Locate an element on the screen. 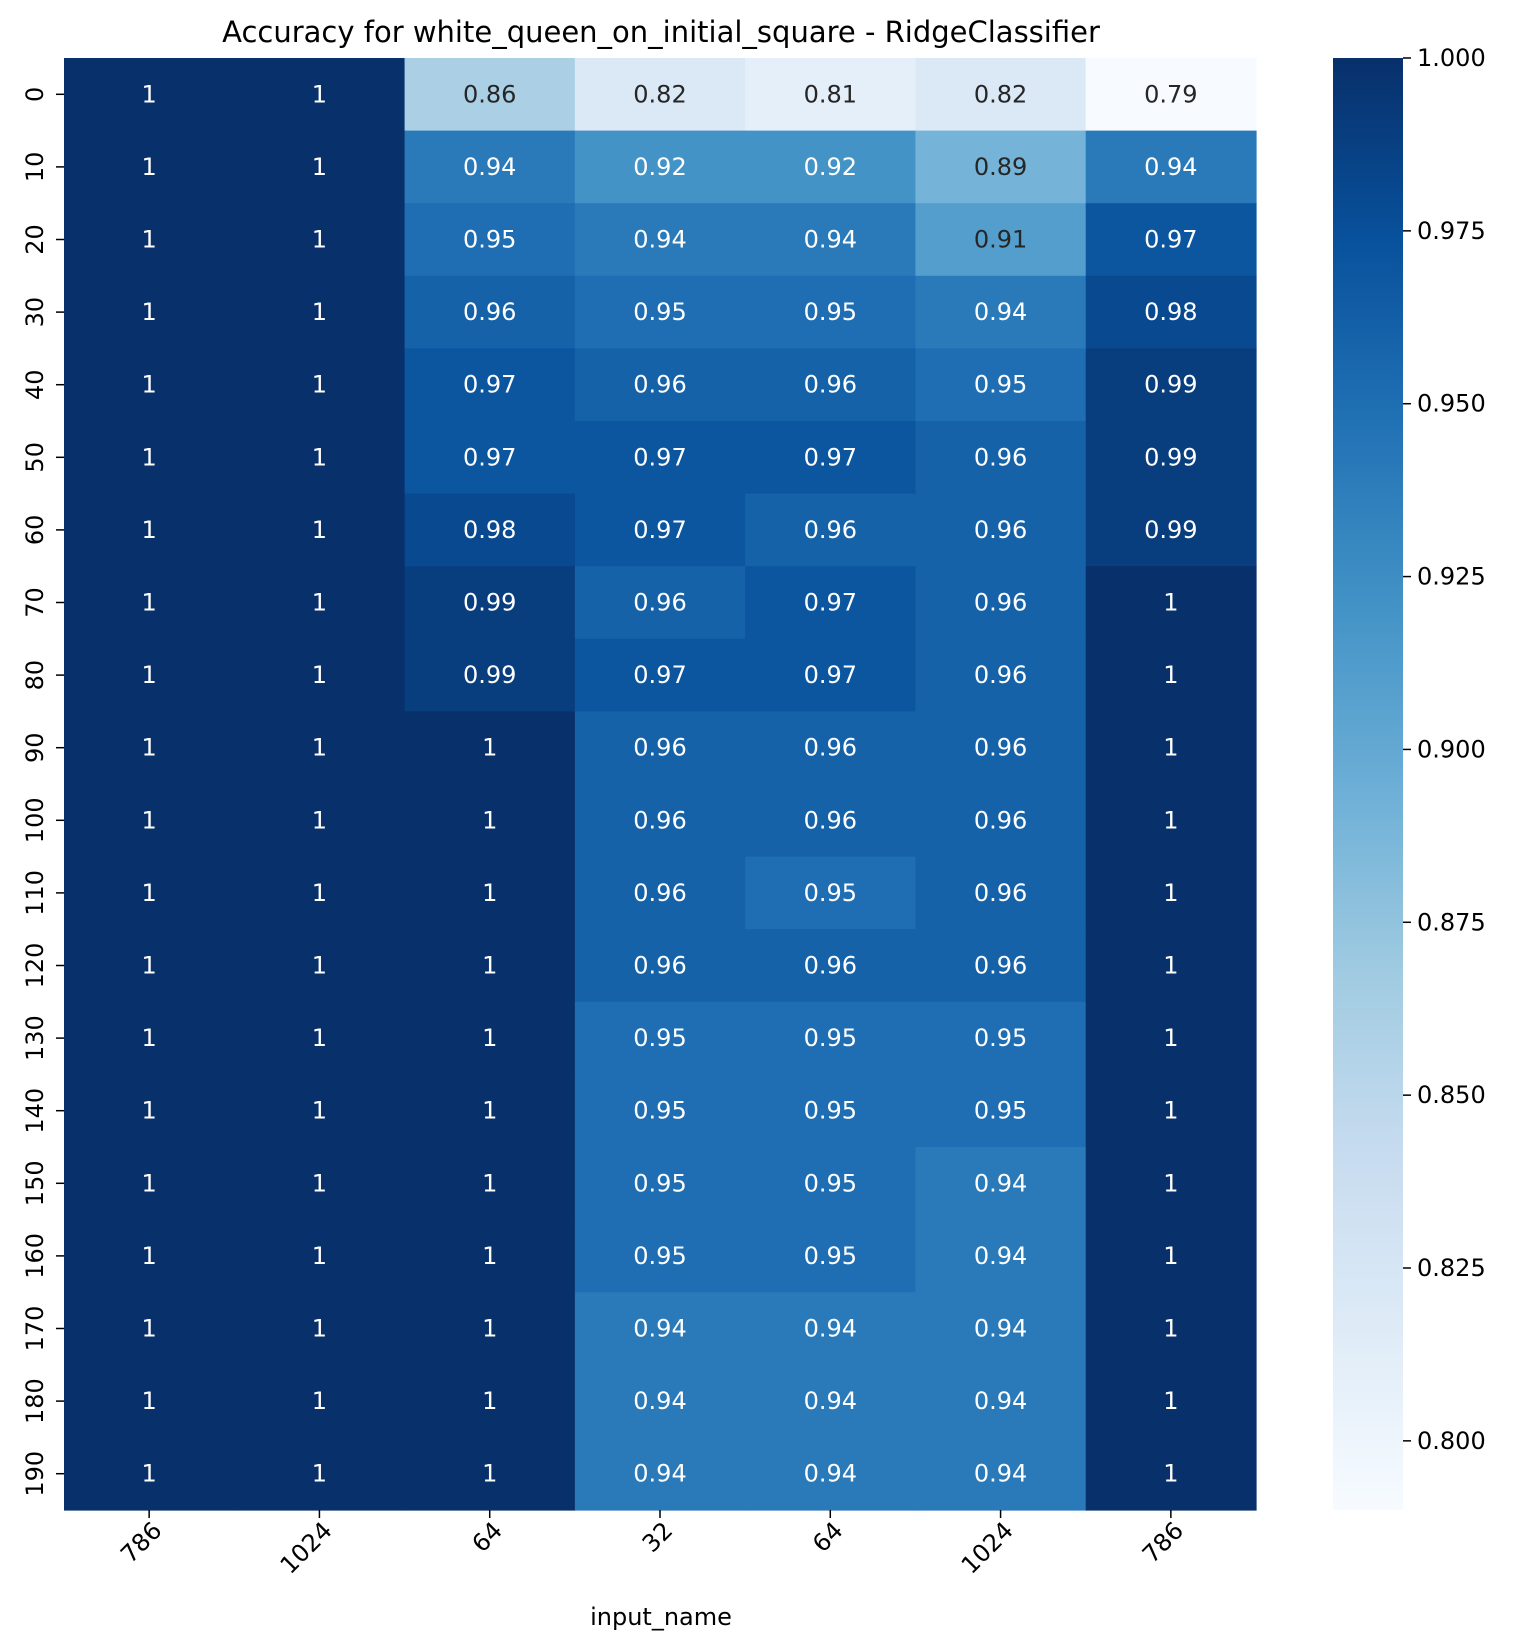 This screenshot has height=1649, width=1515. x-tick-label: 32 is located at coordinates (657, 1536).